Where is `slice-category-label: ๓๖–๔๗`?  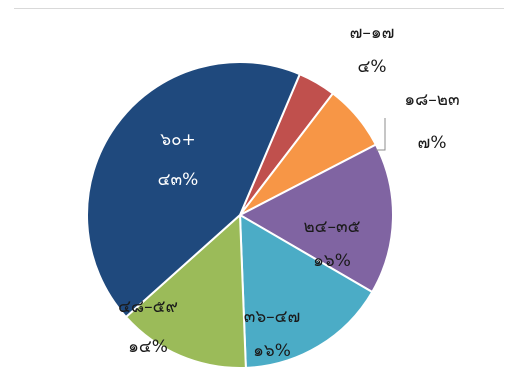
slice-category-label: ๓๖–๔๗ is located at coordinates (272, 317).